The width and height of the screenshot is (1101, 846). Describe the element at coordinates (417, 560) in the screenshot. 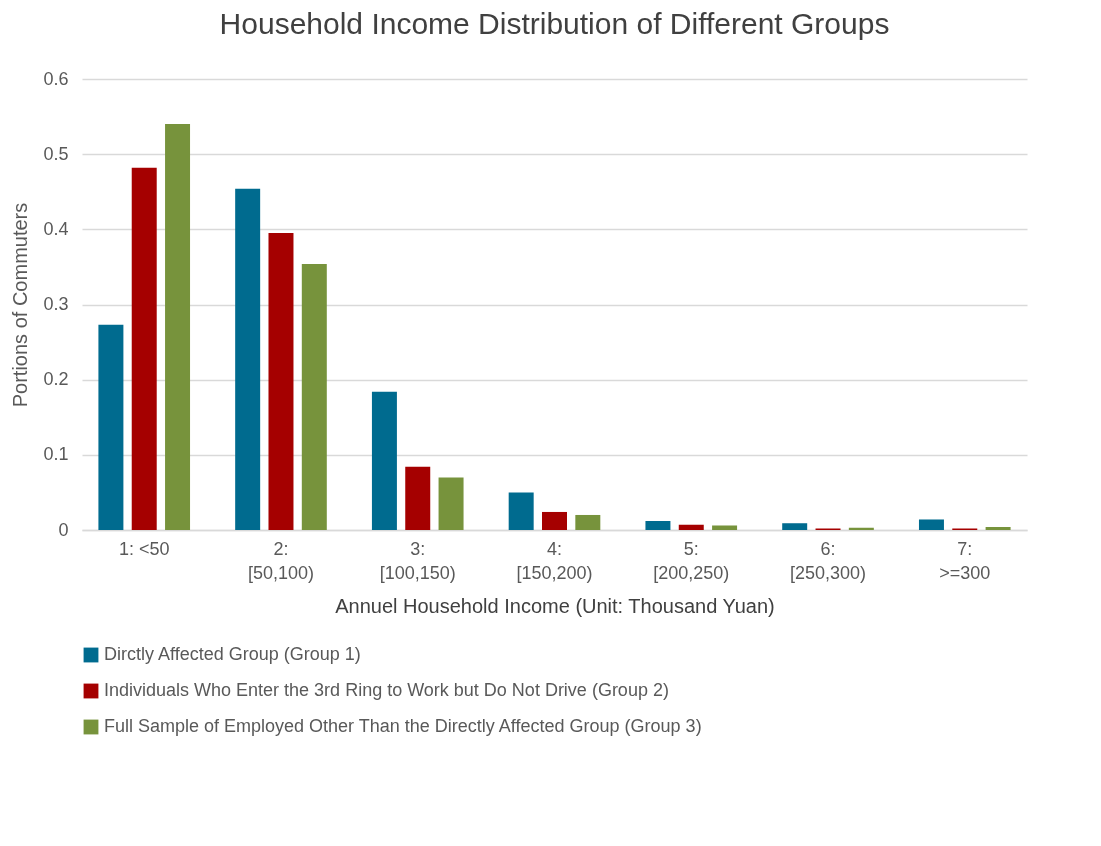

I see `x-tick-label: 3: [100,150)` at that location.